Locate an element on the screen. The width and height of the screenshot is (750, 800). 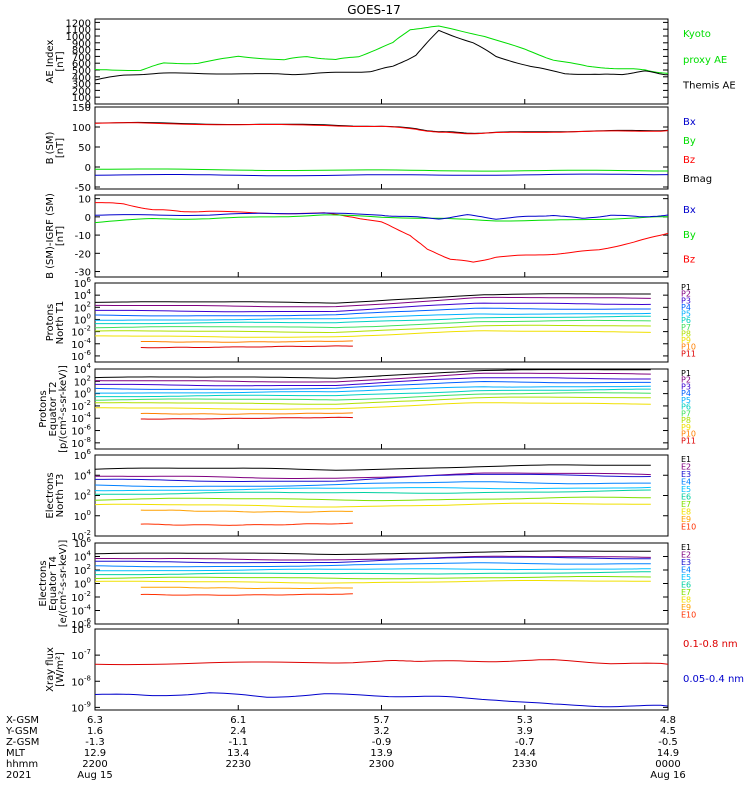
x-tick-label: 12.9 is located at coordinates (95, 753).